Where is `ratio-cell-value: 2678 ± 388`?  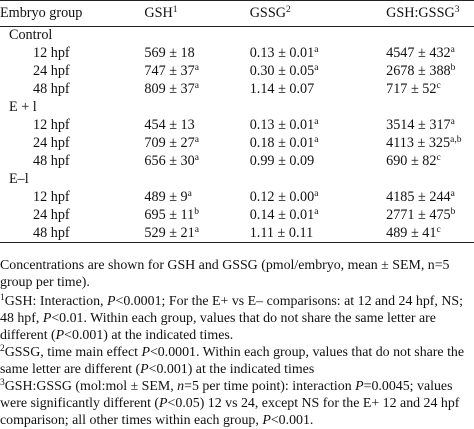 ratio-cell-value: 2678 ± 388 is located at coordinates (418, 71).